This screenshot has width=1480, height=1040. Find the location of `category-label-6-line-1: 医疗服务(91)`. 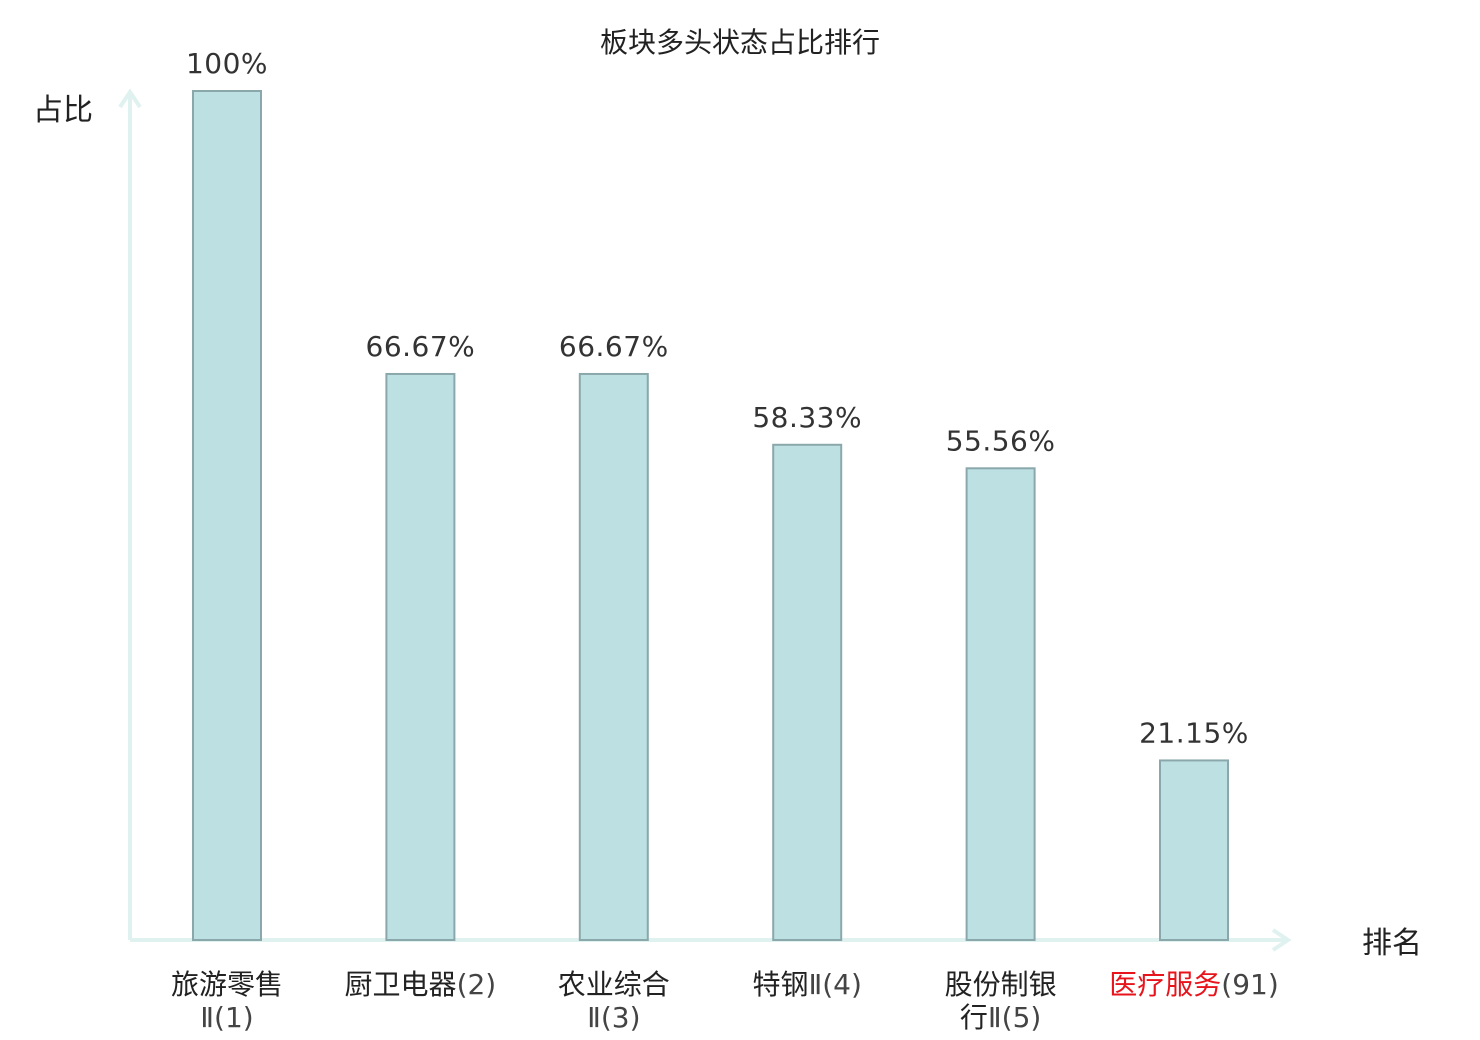

category-label-6-line-1: 医疗服务(91) is located at coordinates (1194, 984).